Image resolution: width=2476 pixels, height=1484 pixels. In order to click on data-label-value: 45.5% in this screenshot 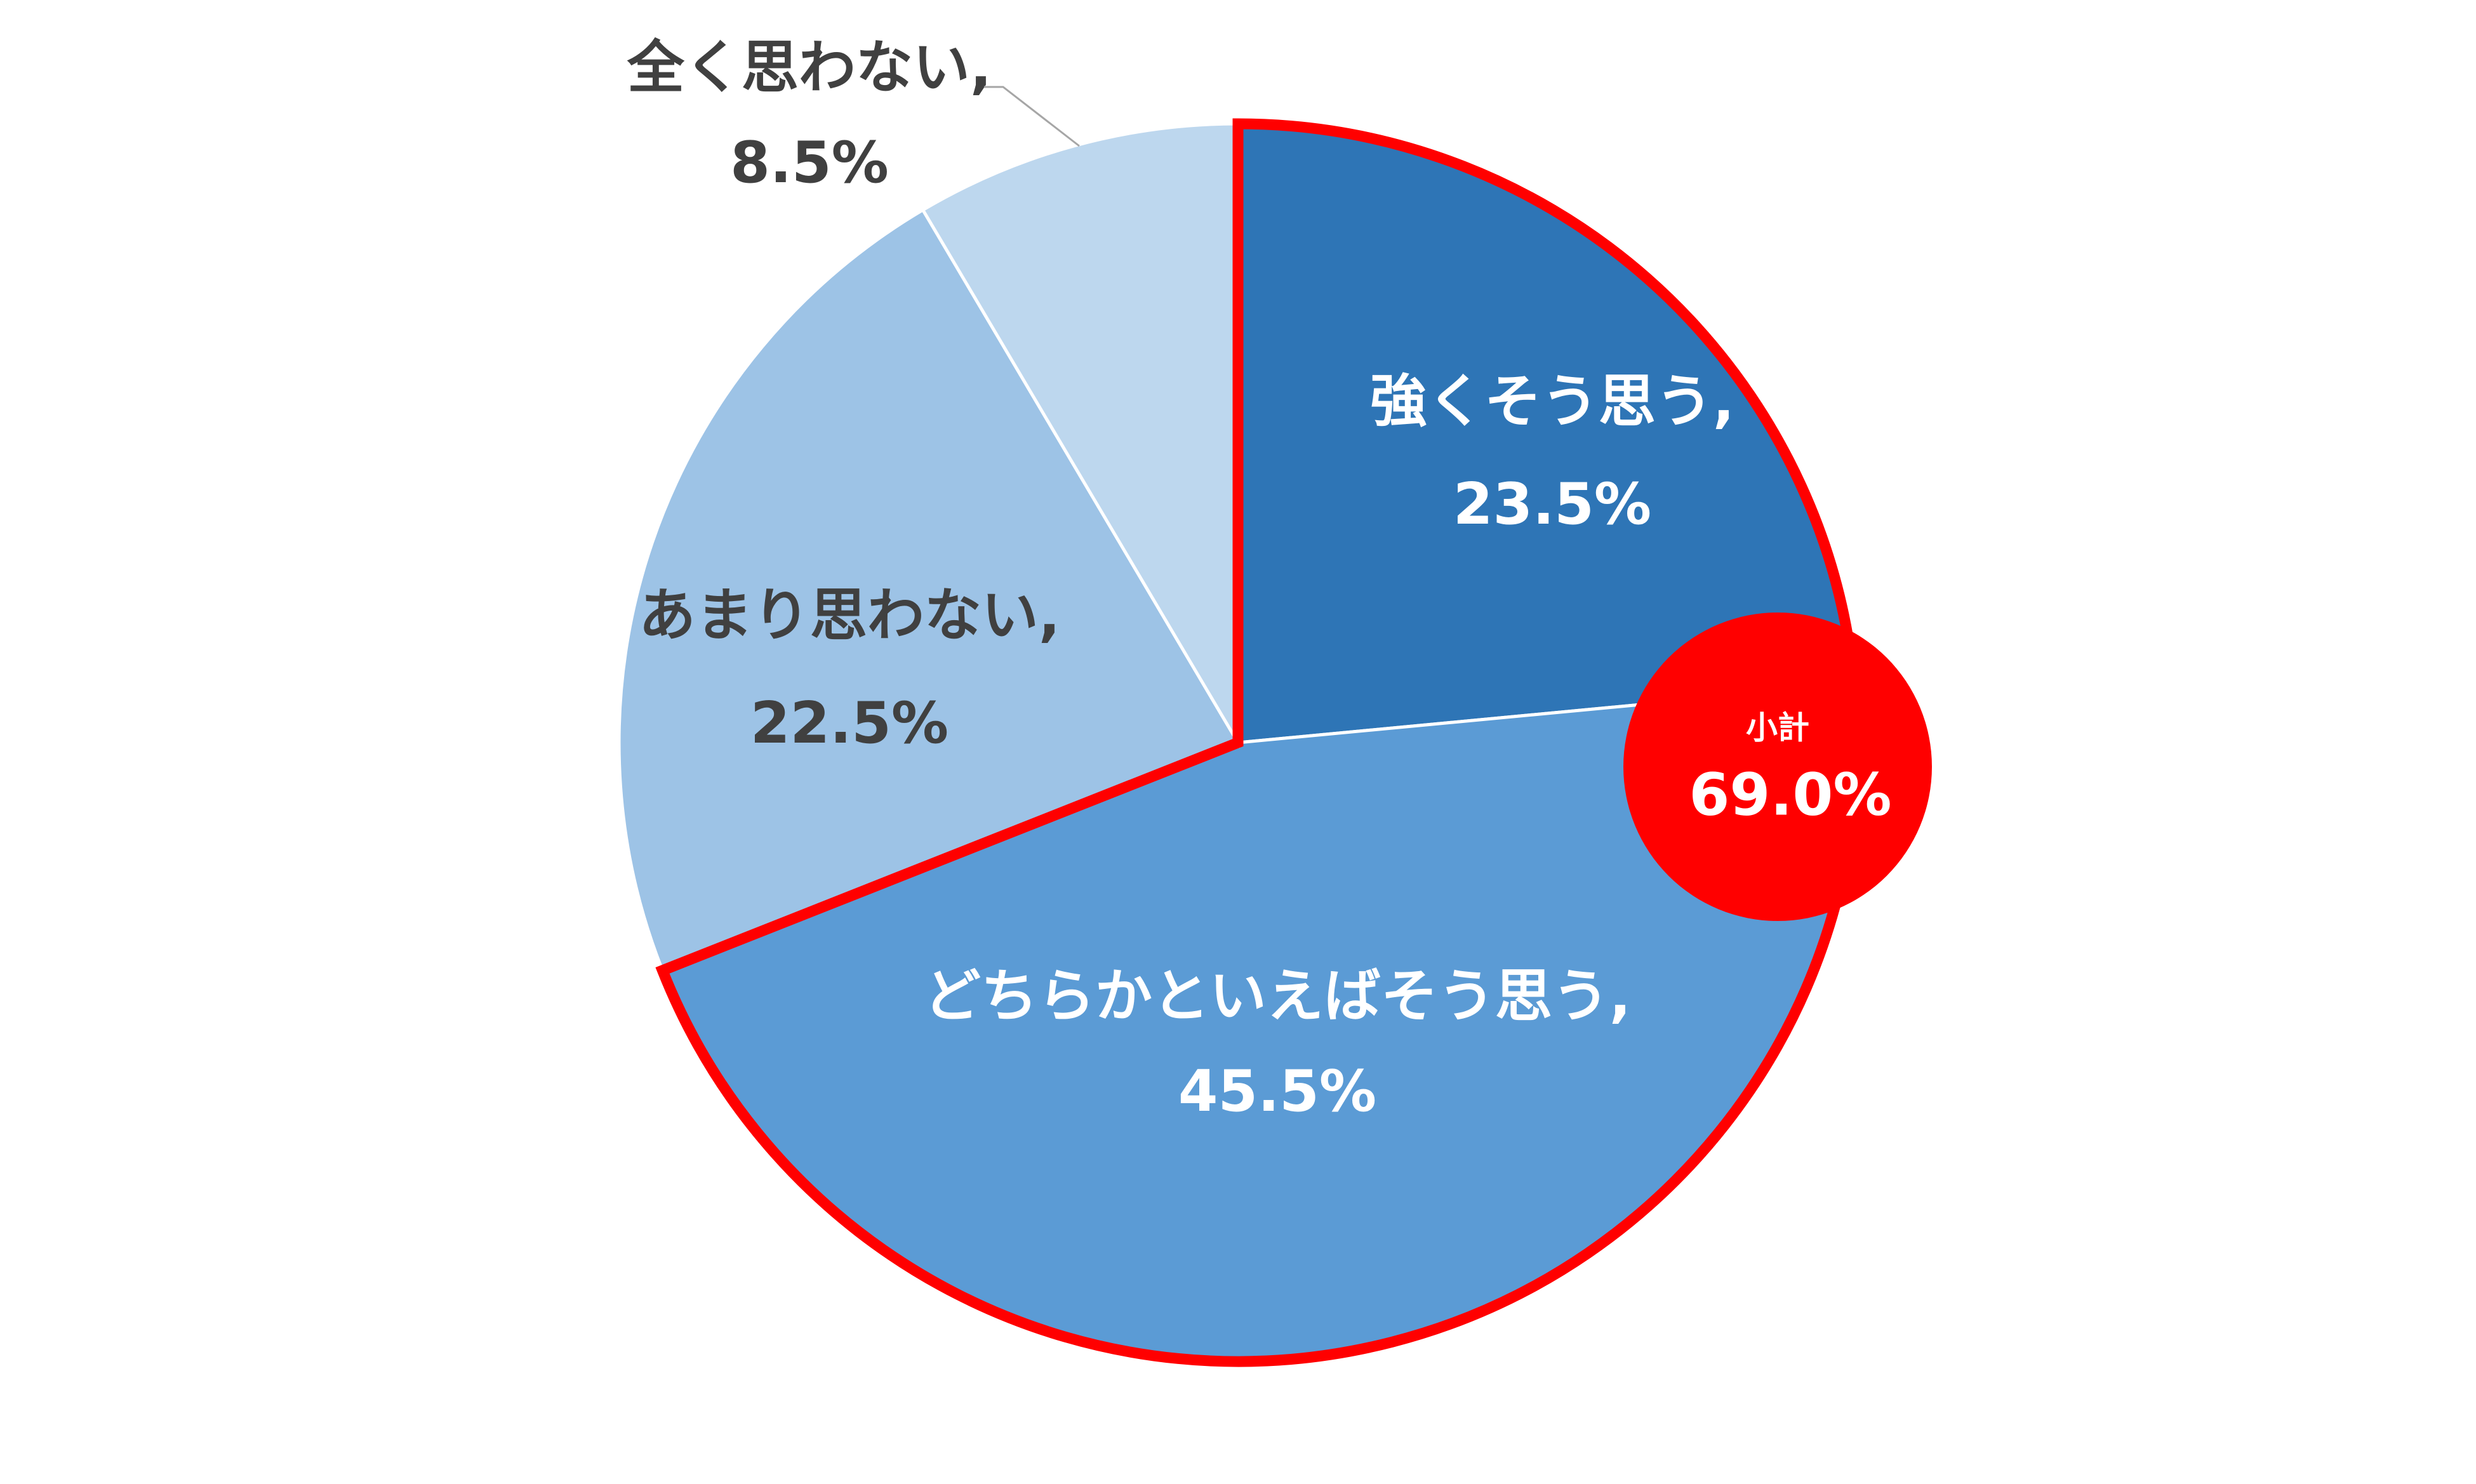, I will do `click(1277, 1091)`.